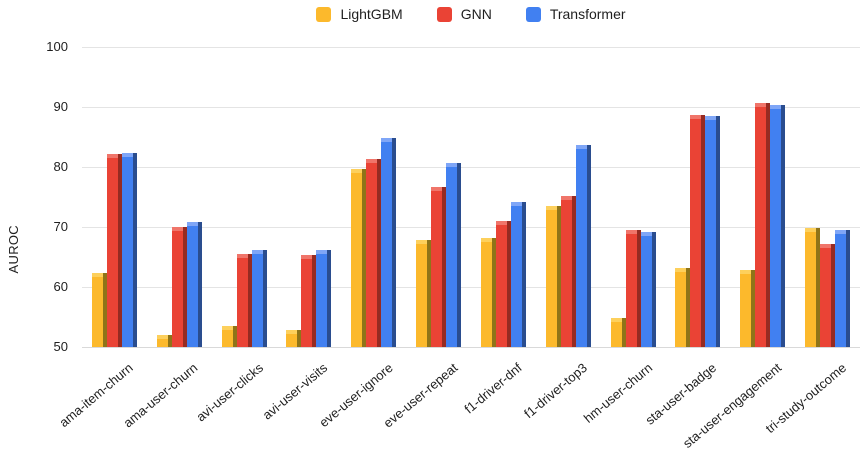 This screenshot has height=469, width=864. I want to click on x-label-slot: f1-driver-dnf, so click(494, 408).